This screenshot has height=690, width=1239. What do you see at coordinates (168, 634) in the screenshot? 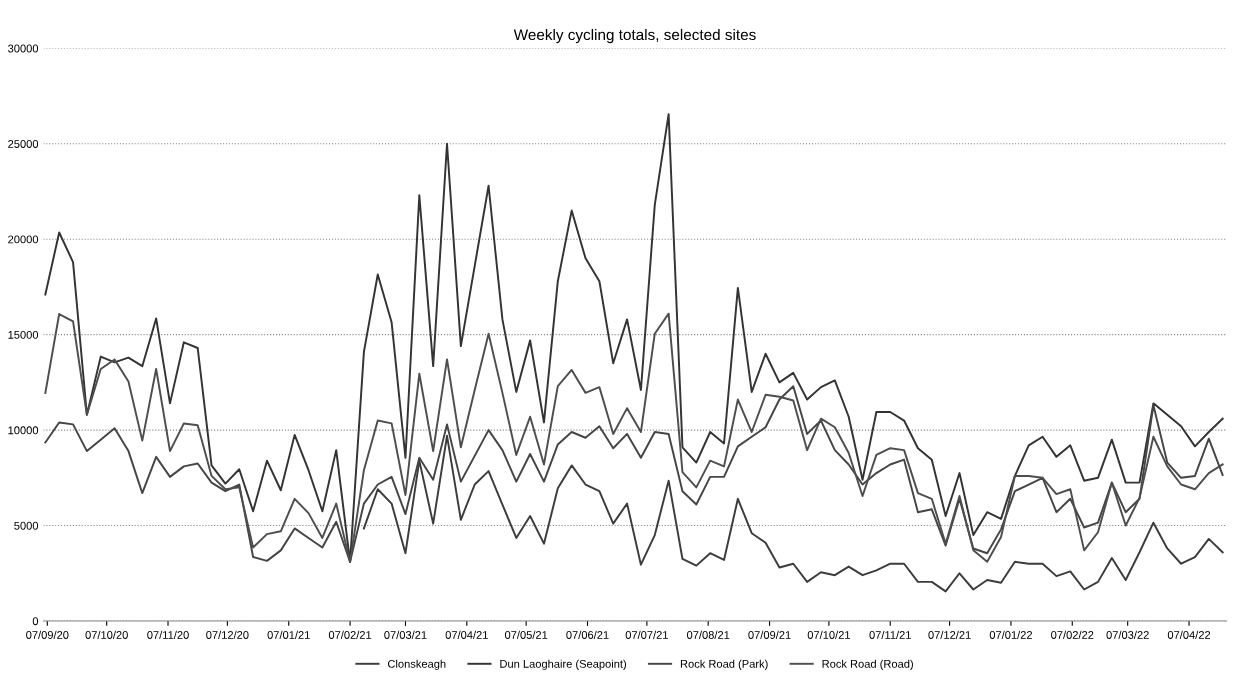
I see `x-tick-label: 07/11/20` at bounding box center [168, 634].